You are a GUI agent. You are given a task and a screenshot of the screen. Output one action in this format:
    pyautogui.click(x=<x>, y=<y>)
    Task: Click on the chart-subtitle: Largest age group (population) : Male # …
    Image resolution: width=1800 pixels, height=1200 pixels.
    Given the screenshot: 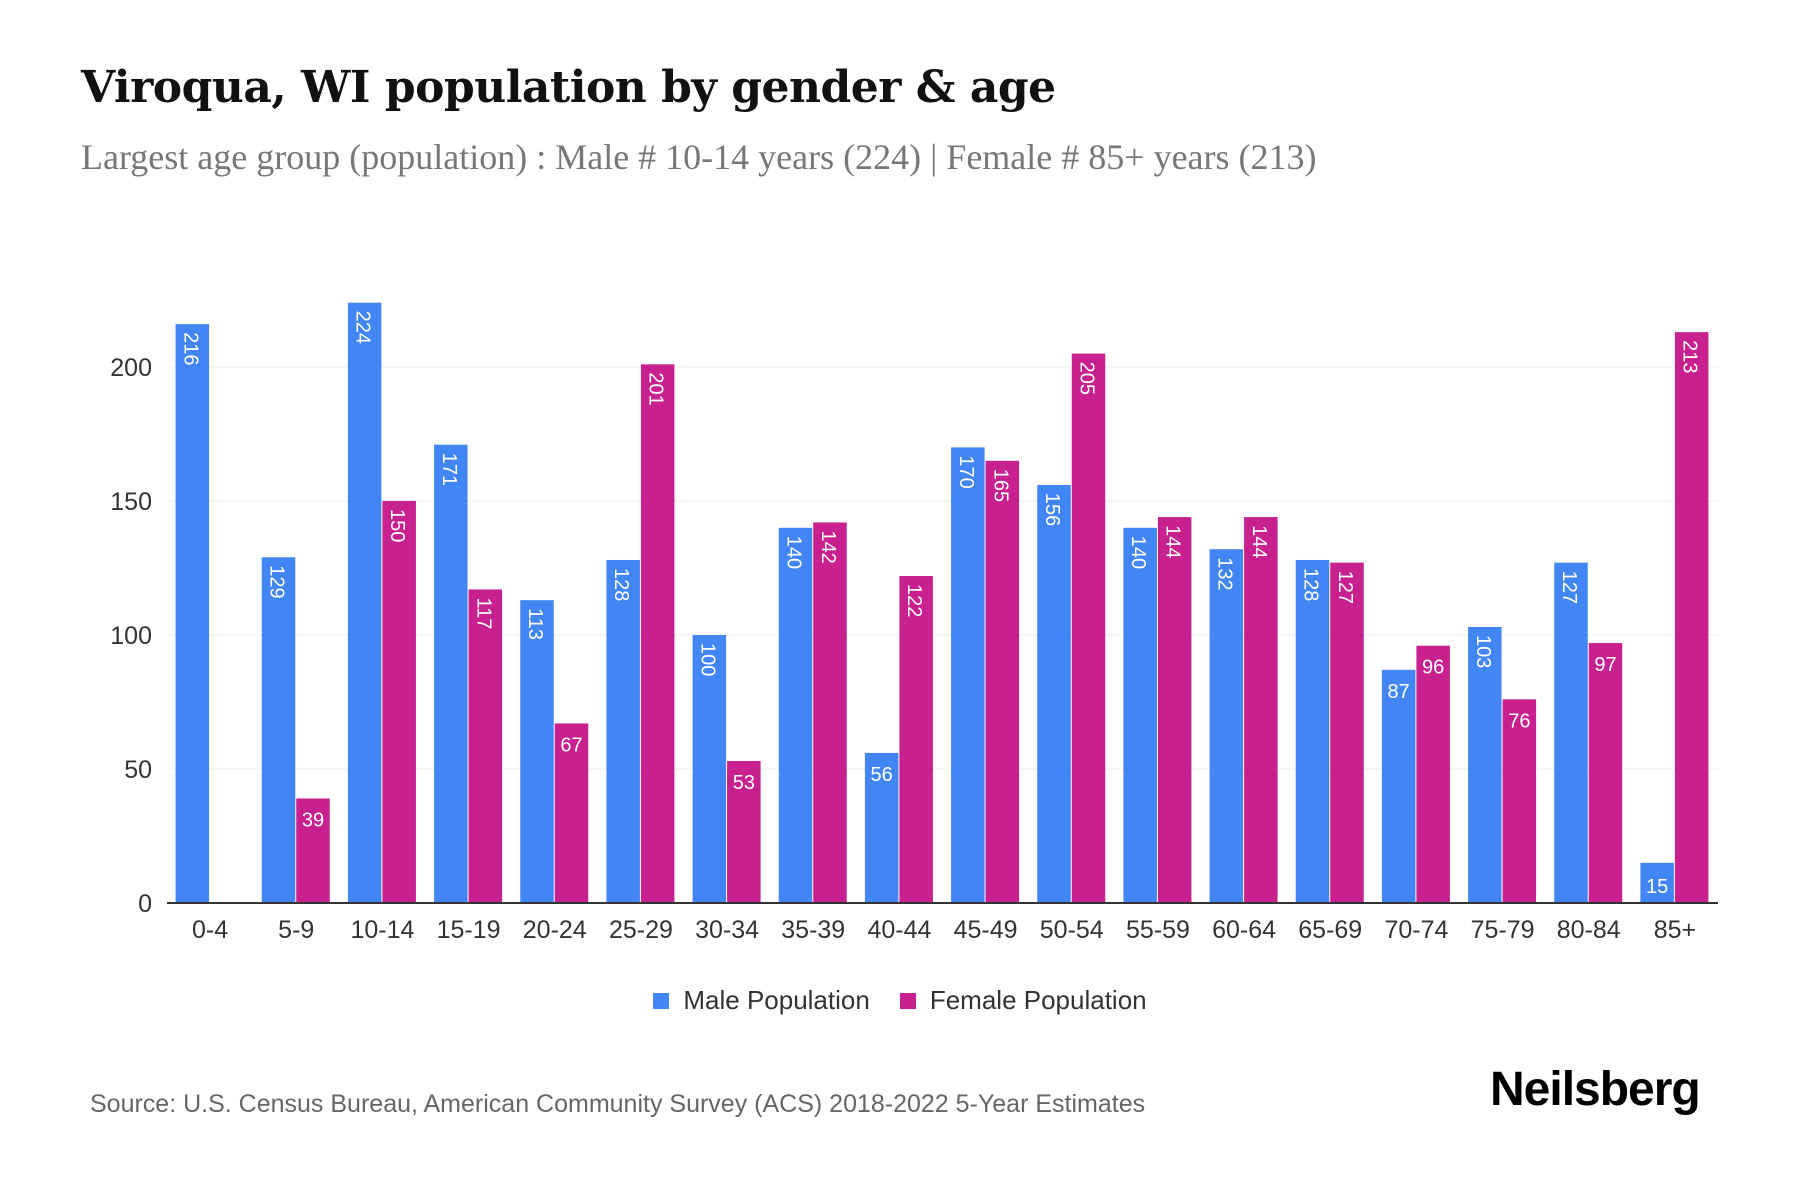 What is the action you would take?
    pyautogui.click(x=699, y=157)
    